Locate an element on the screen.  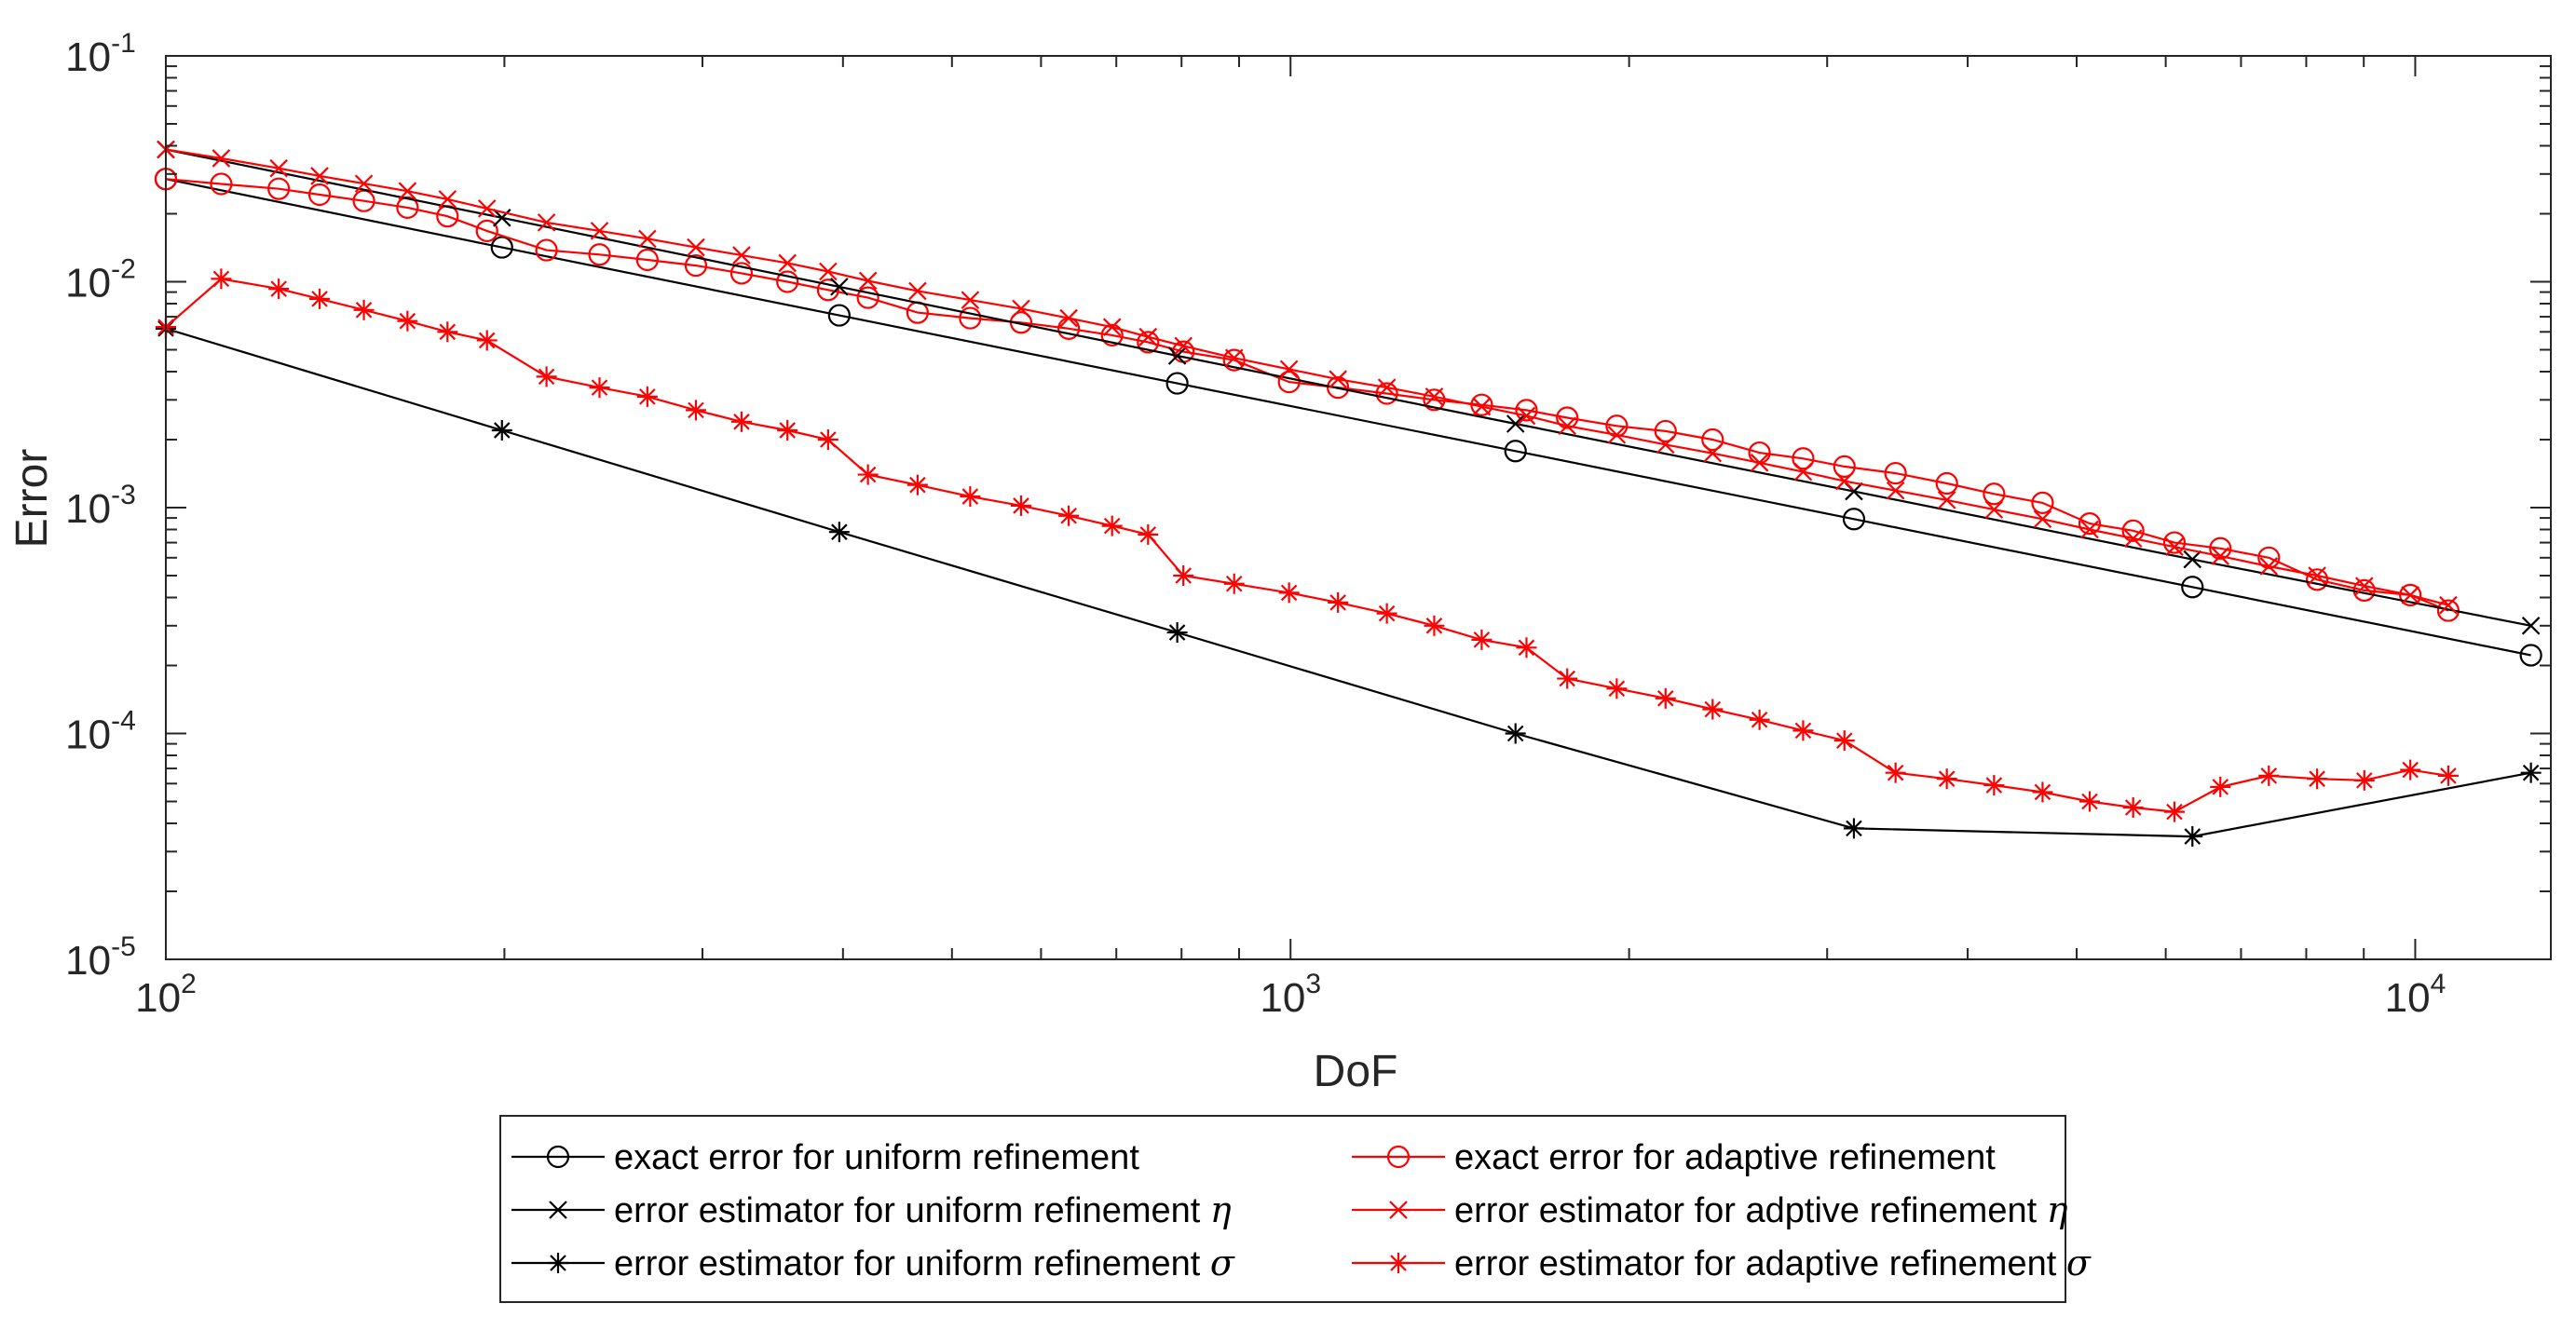
legend-label: error estimator for uniform refinement σ is located at coordinates (924, 1262).